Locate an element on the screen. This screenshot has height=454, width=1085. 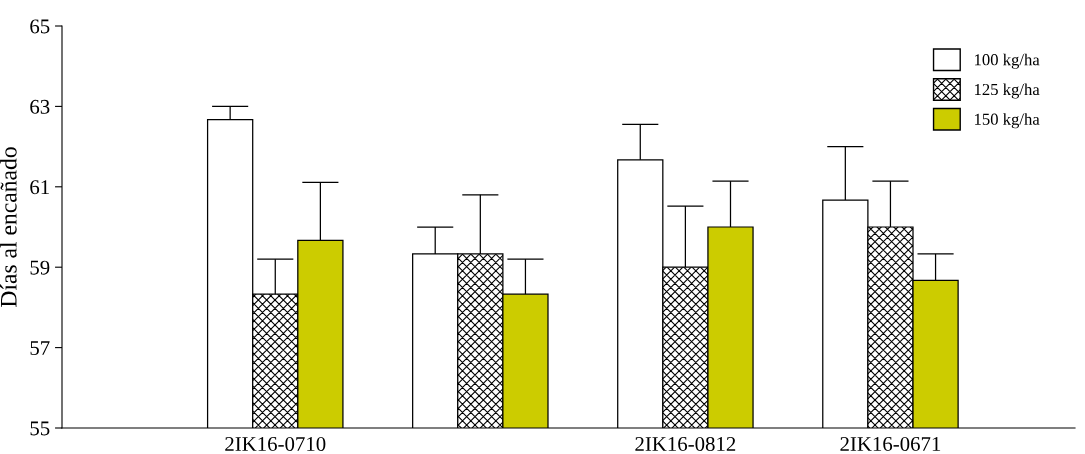
y-tick-label: 61 is located at coordinates (39, 187).